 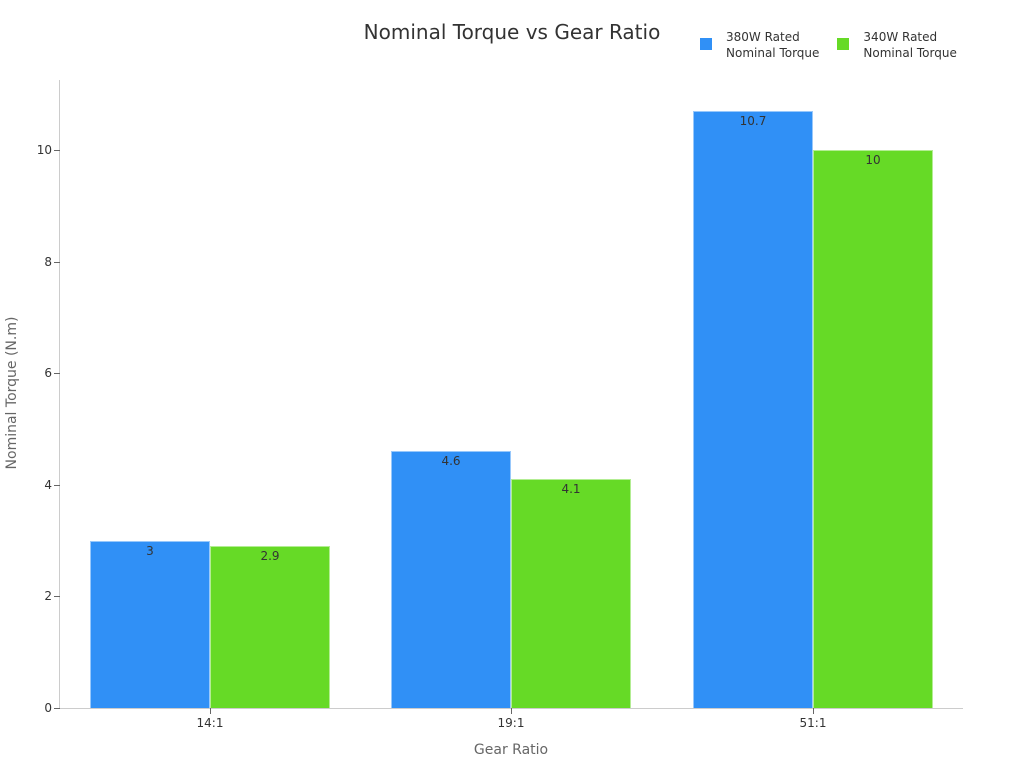 I want to click on y-tick-label: 2, so click(x=48, y=596).